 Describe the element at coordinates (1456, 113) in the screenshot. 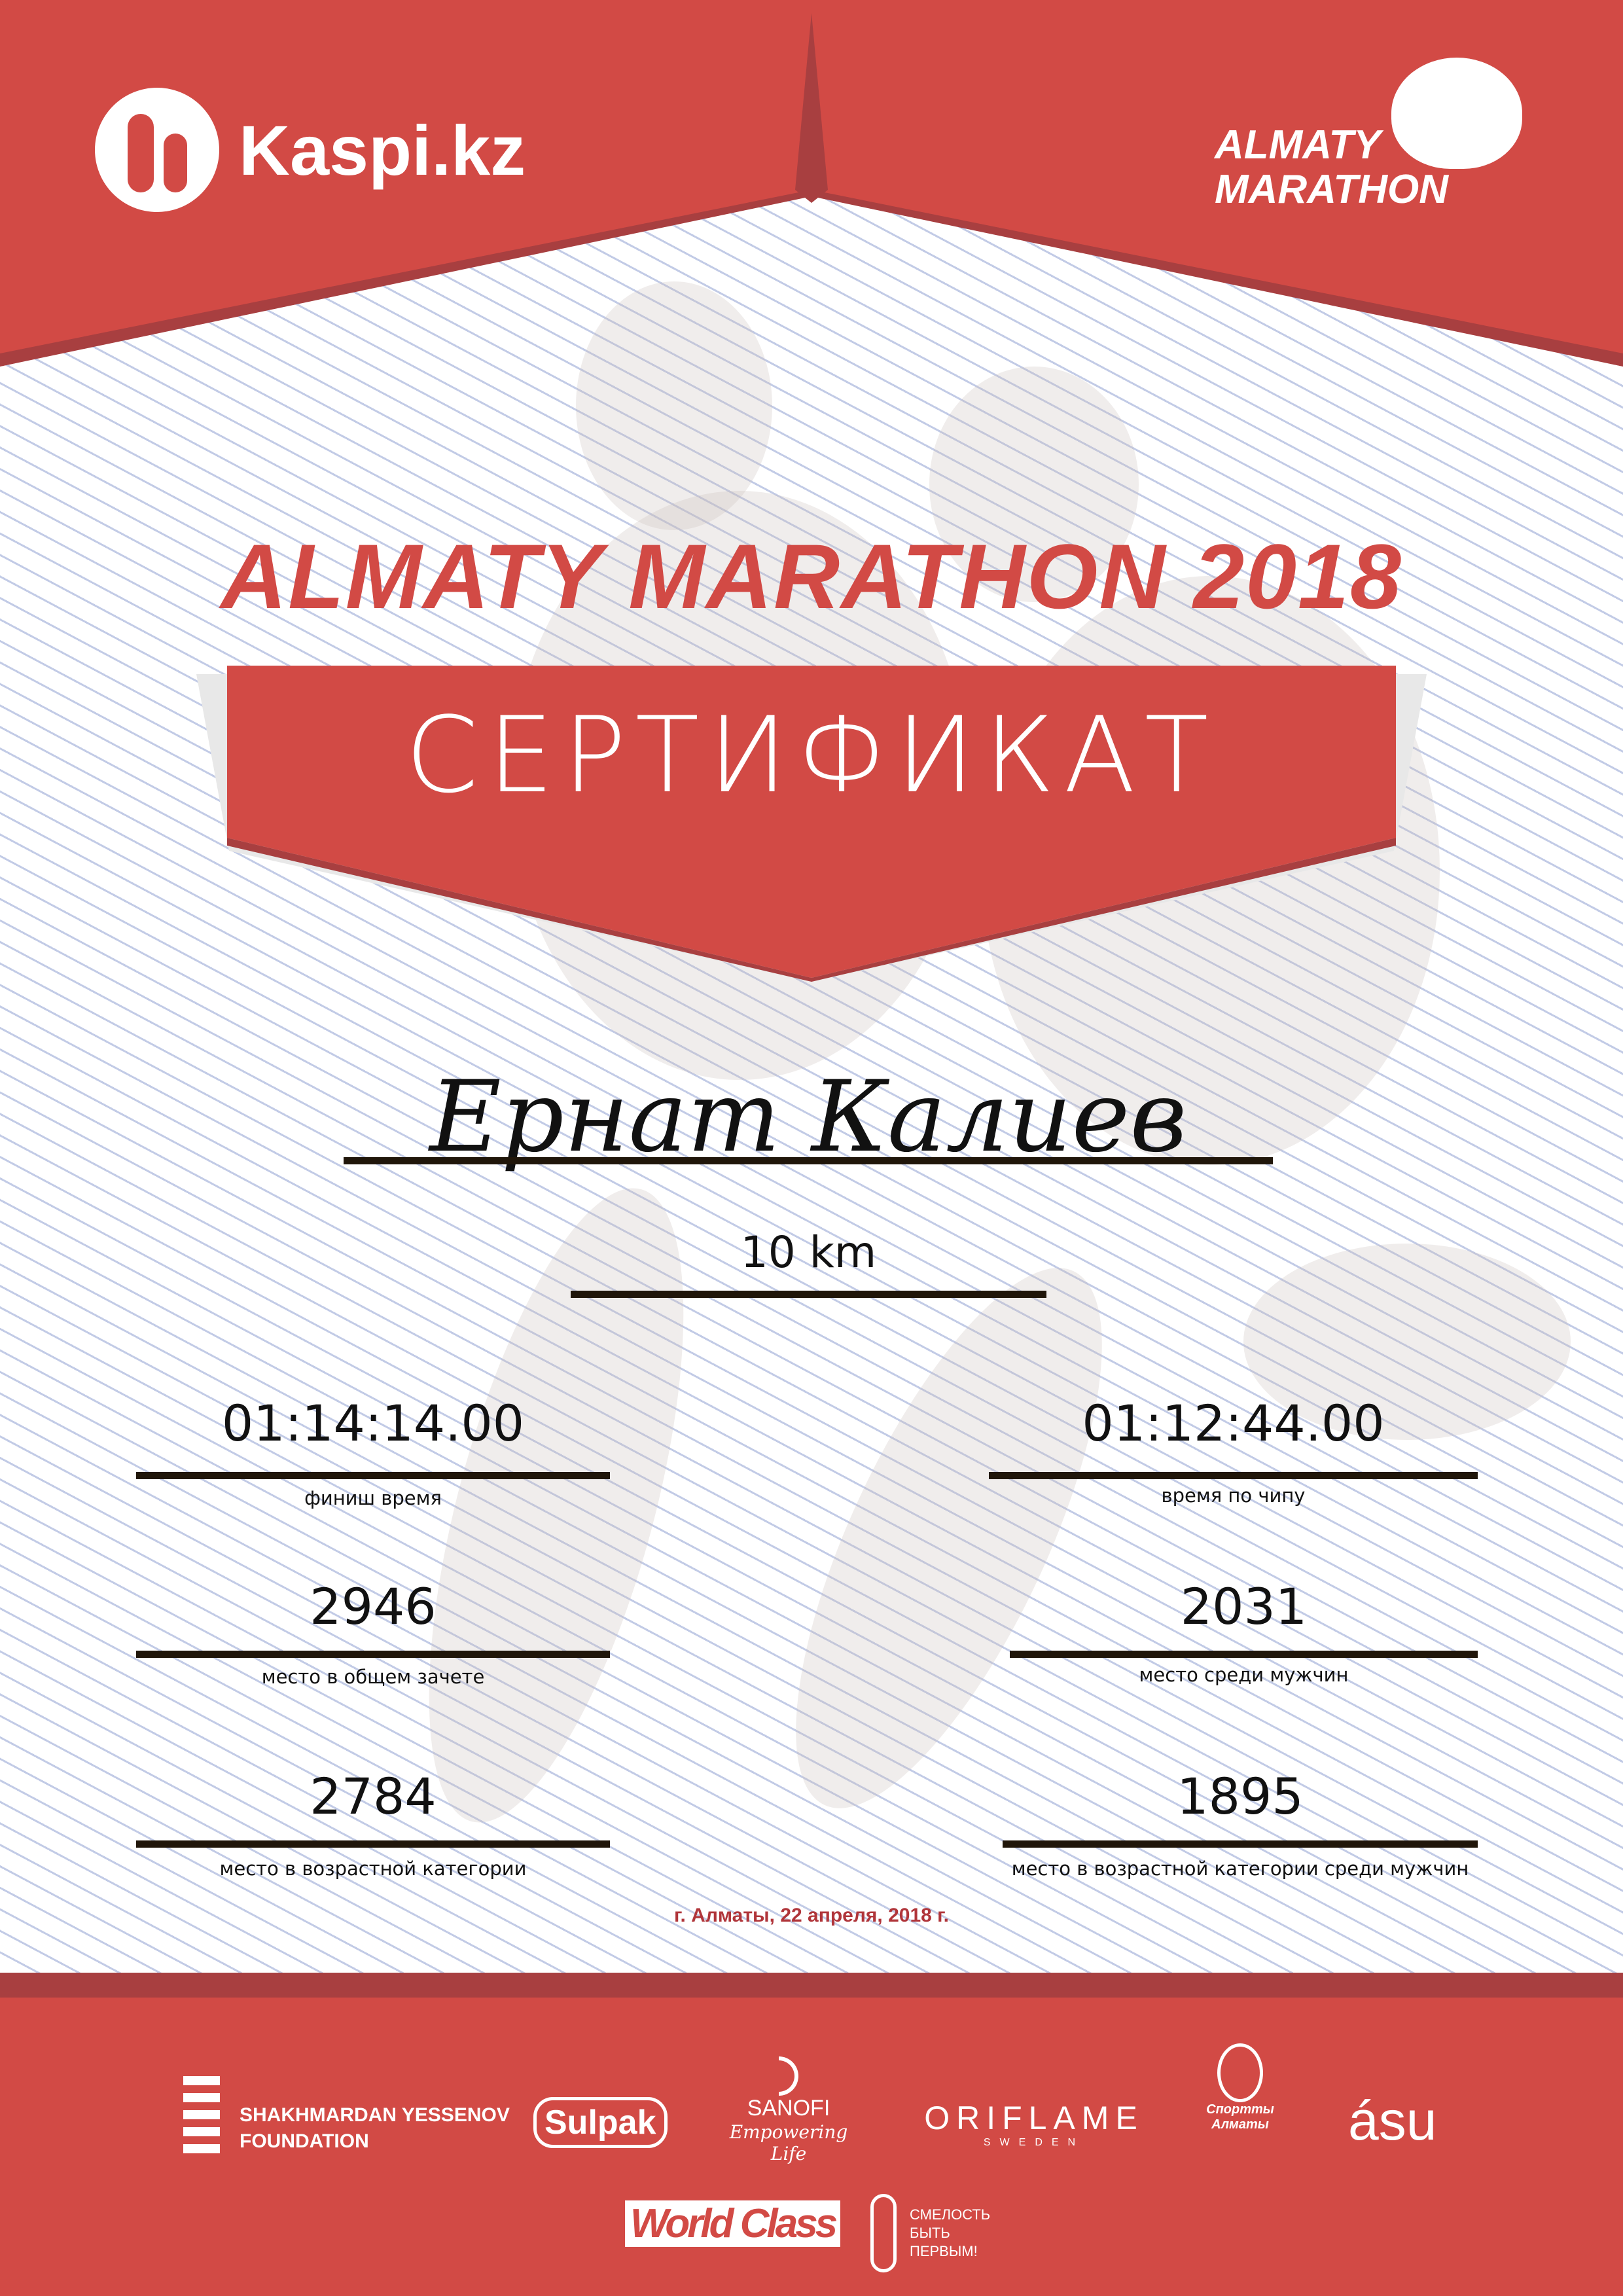

I see `runner-icon` at that location.